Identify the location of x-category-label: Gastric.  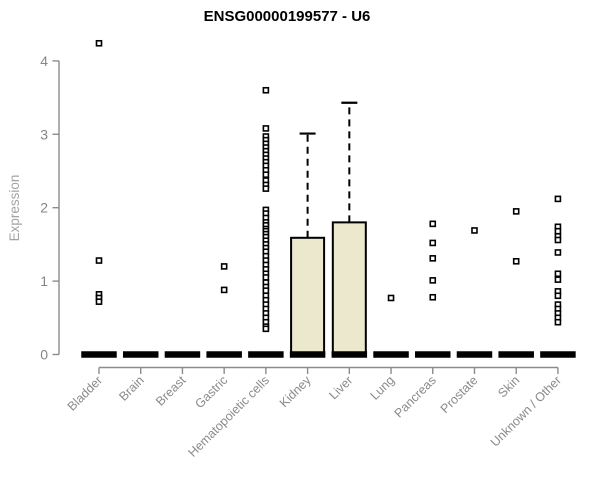
(211, 392).